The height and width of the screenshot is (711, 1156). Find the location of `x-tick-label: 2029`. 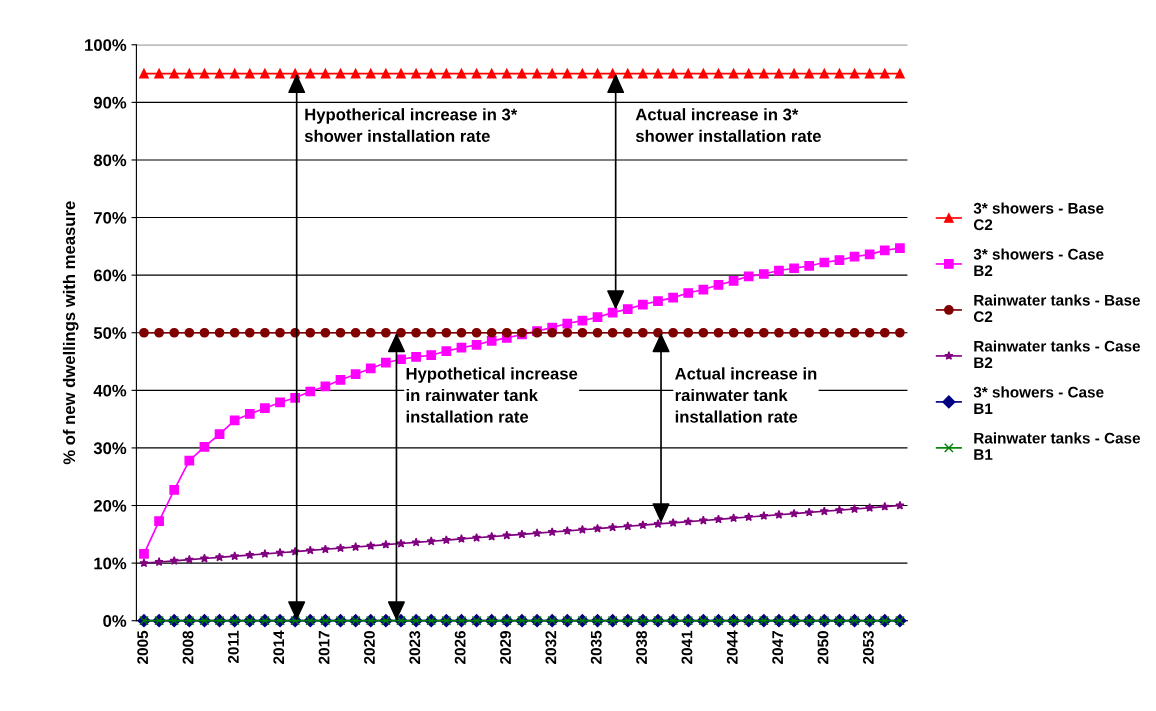

x-tick-label: 2029 is located at coordinates (505, 647).